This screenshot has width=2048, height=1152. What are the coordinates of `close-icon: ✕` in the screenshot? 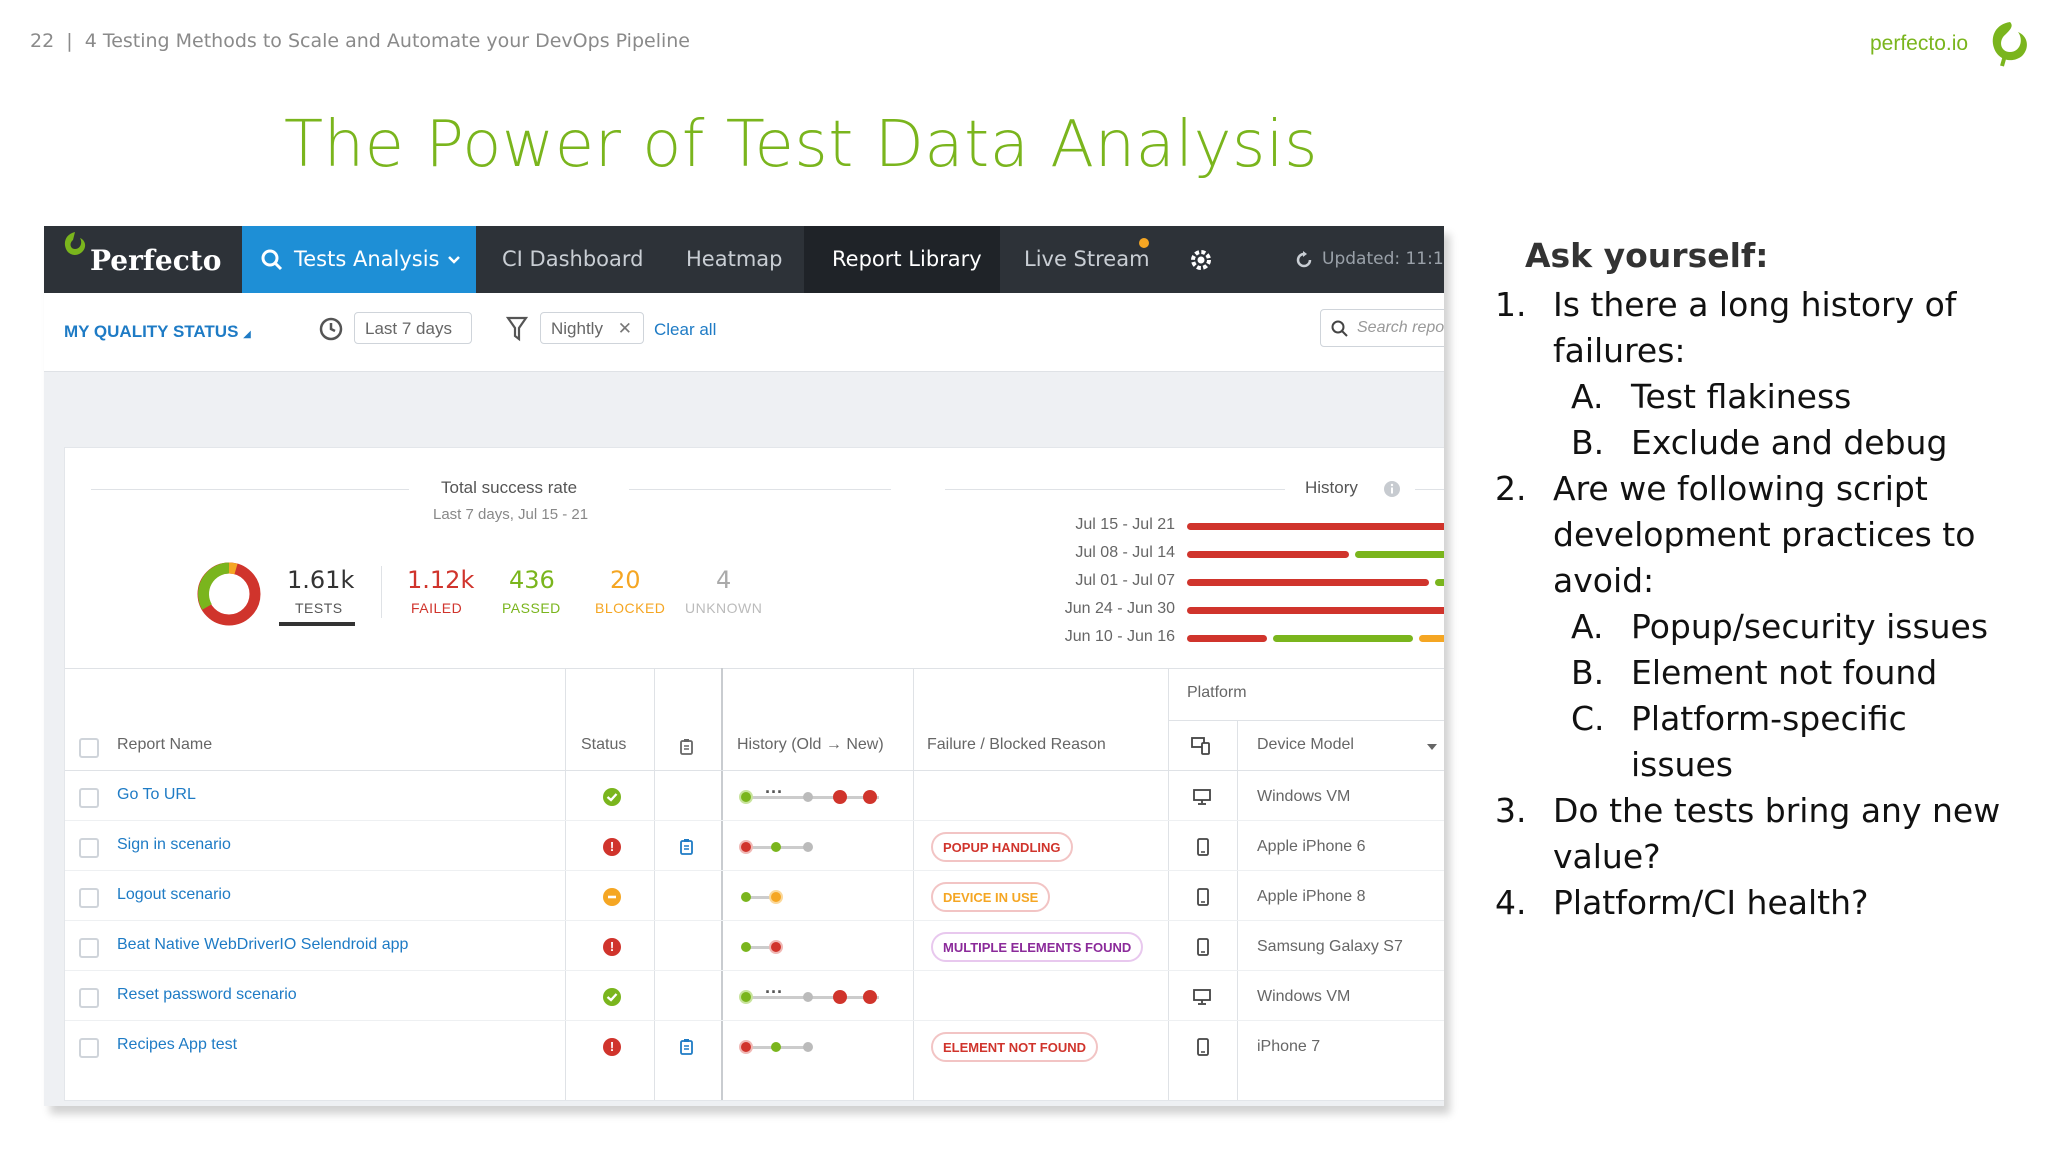 It's located at (624, 328).